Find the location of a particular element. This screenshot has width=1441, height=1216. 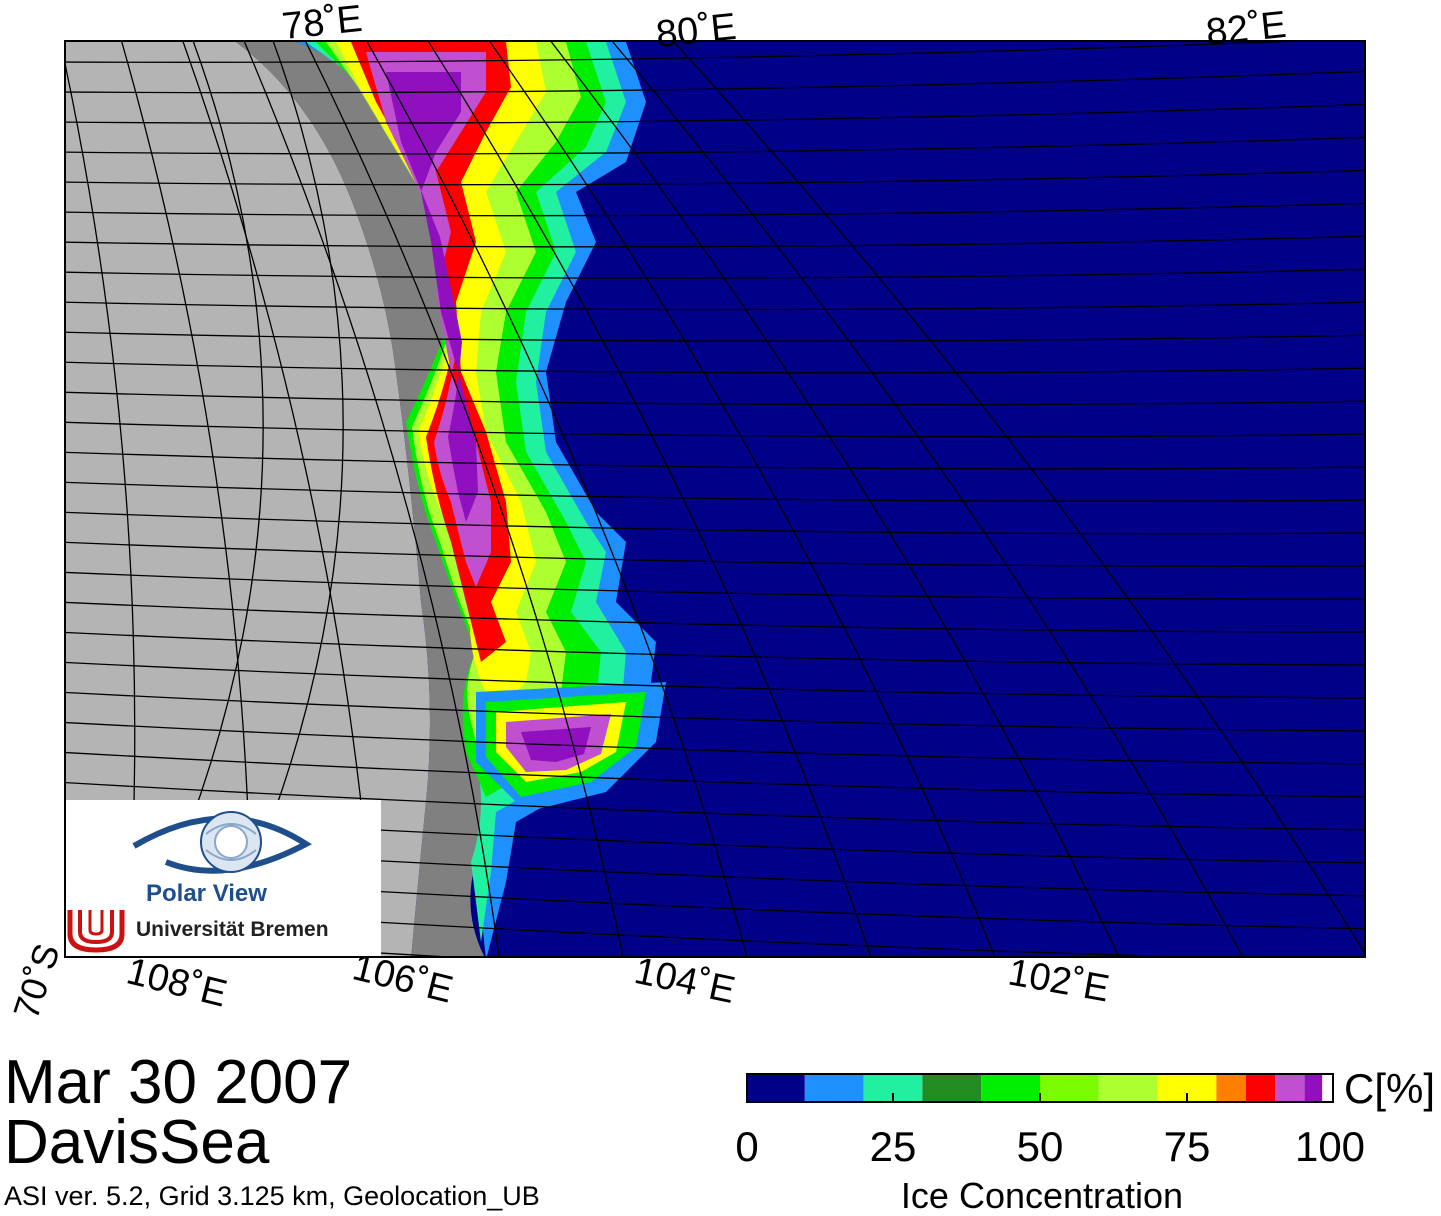

polar-view-logo: Polar View Universität Bremen is located at coordinates (223, 878).